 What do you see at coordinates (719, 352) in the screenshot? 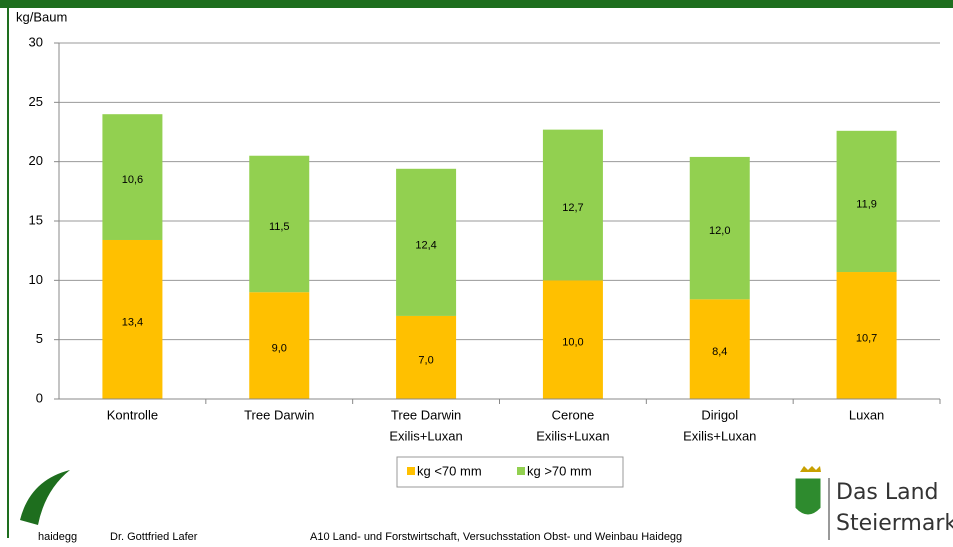
I see `value-label: 8,4` at bounding box center [719, 352].